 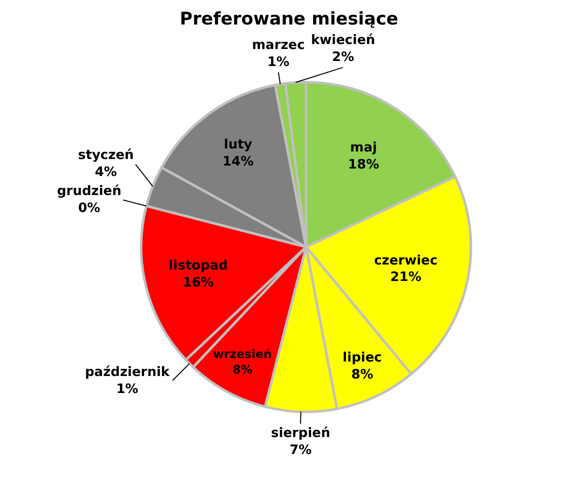 What do you see at coordinates (238, 162) in the screenshot?
I see `data-label: 14%` at bounding box center [238, 162].